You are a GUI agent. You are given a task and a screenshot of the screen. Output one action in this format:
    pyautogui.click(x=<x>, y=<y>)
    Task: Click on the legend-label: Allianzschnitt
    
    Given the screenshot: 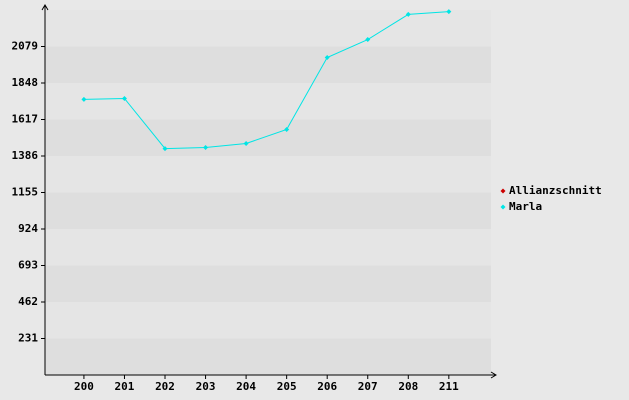 What is the action you would take?
    pyautogui.click(x=555, y=190)
    